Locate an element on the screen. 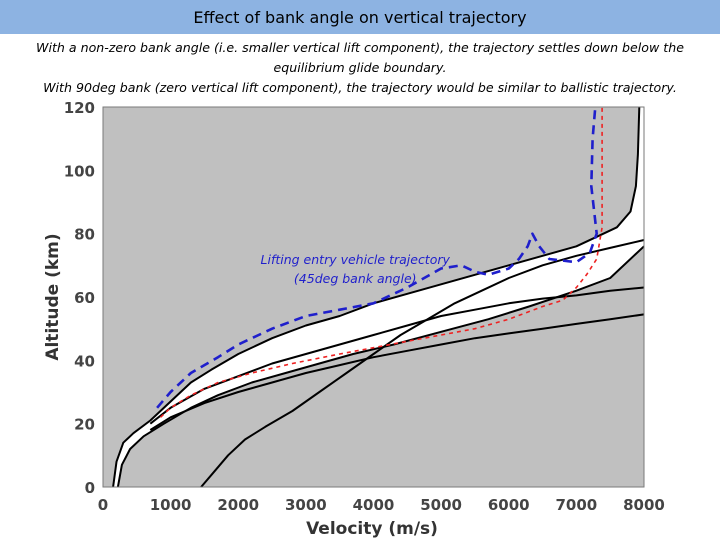  y-tick-label: 20 is located at coordinates (84, 425).